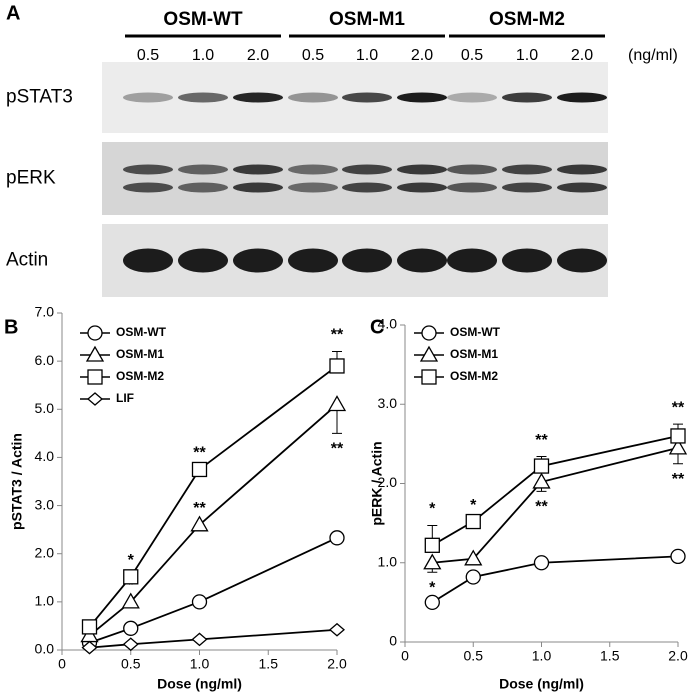 The height and width of the screenshot is (696, 693). Describe the element at coordinates (355, 178) in the screenshot. I see `blot-background` at that location.